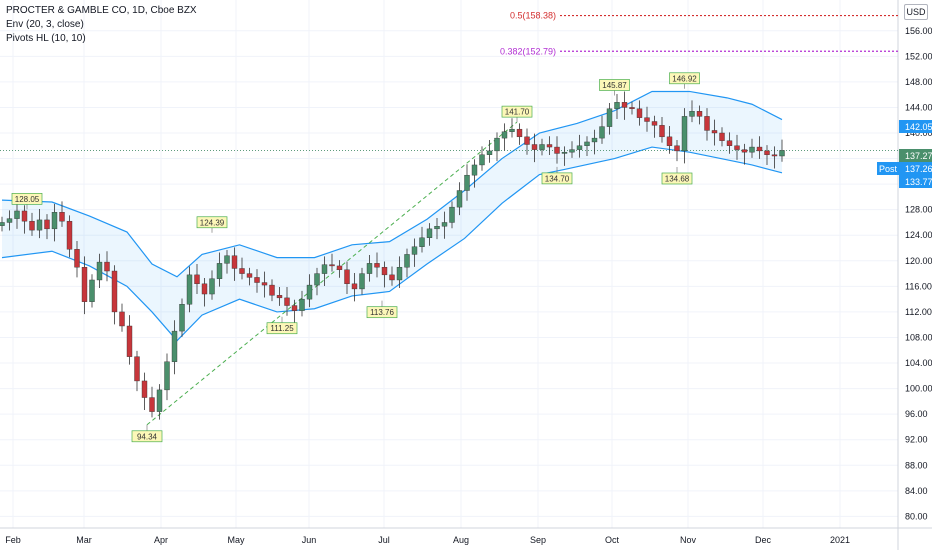  Describe the element at coordinates (84, 540) in the screenshot. I see `time-tick-label: Mar` at that location.